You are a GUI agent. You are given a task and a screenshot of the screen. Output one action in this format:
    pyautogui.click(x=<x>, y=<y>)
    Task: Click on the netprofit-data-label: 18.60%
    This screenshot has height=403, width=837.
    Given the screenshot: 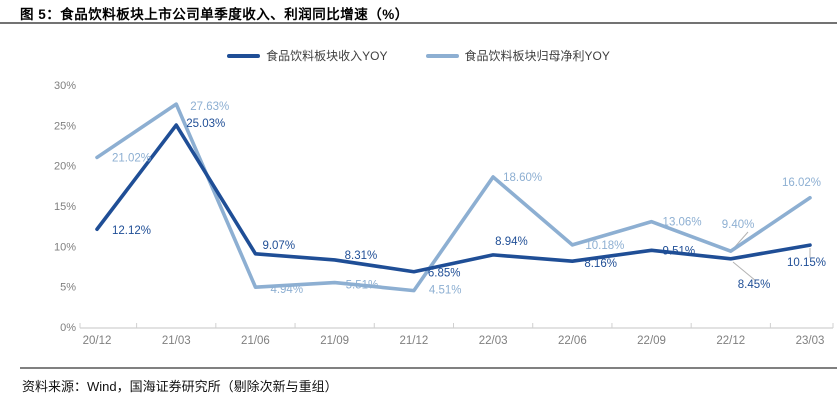 What is the action you would take?
    pyautogui.click(x=522, y=178)
    